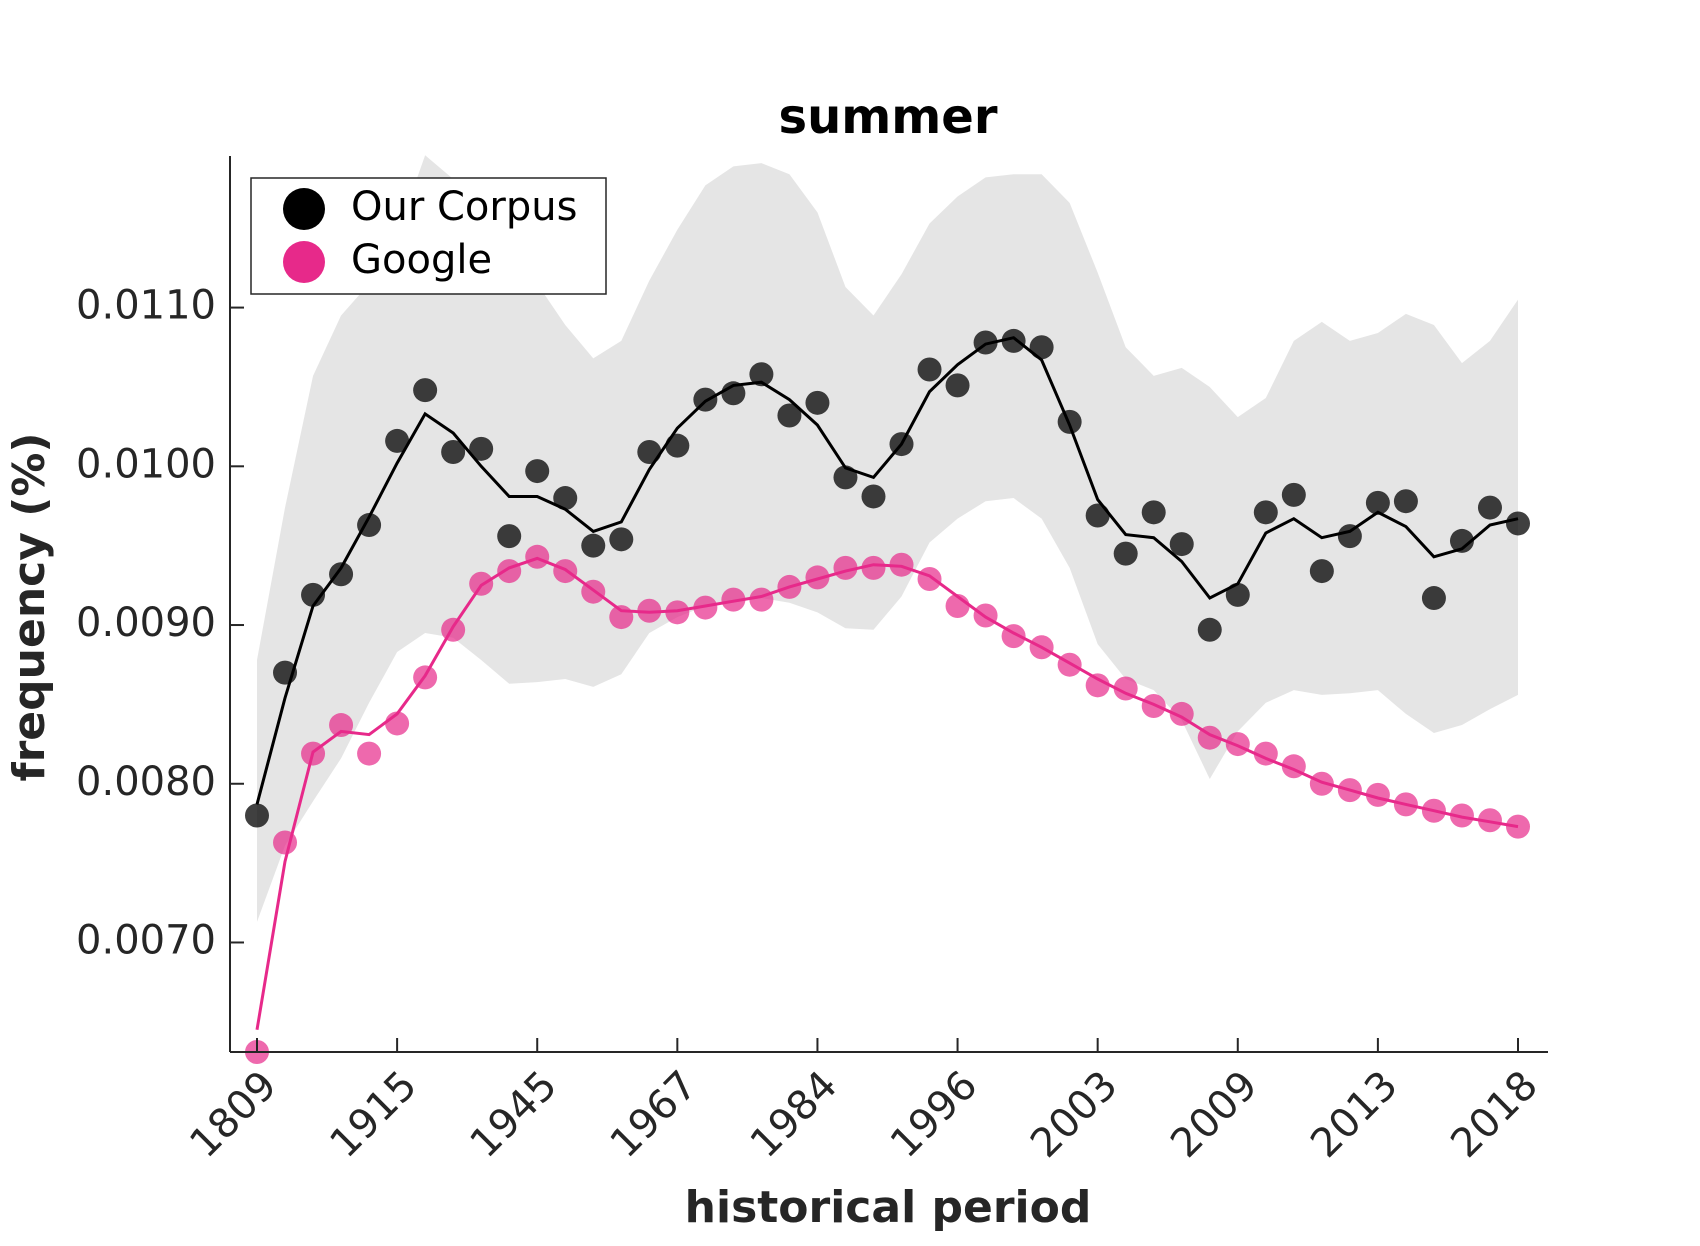  What do you see at coordinates (514, 1114) in the screenshot?
I see `x-tick-label: 1945` at bounding box center [514, 1114].